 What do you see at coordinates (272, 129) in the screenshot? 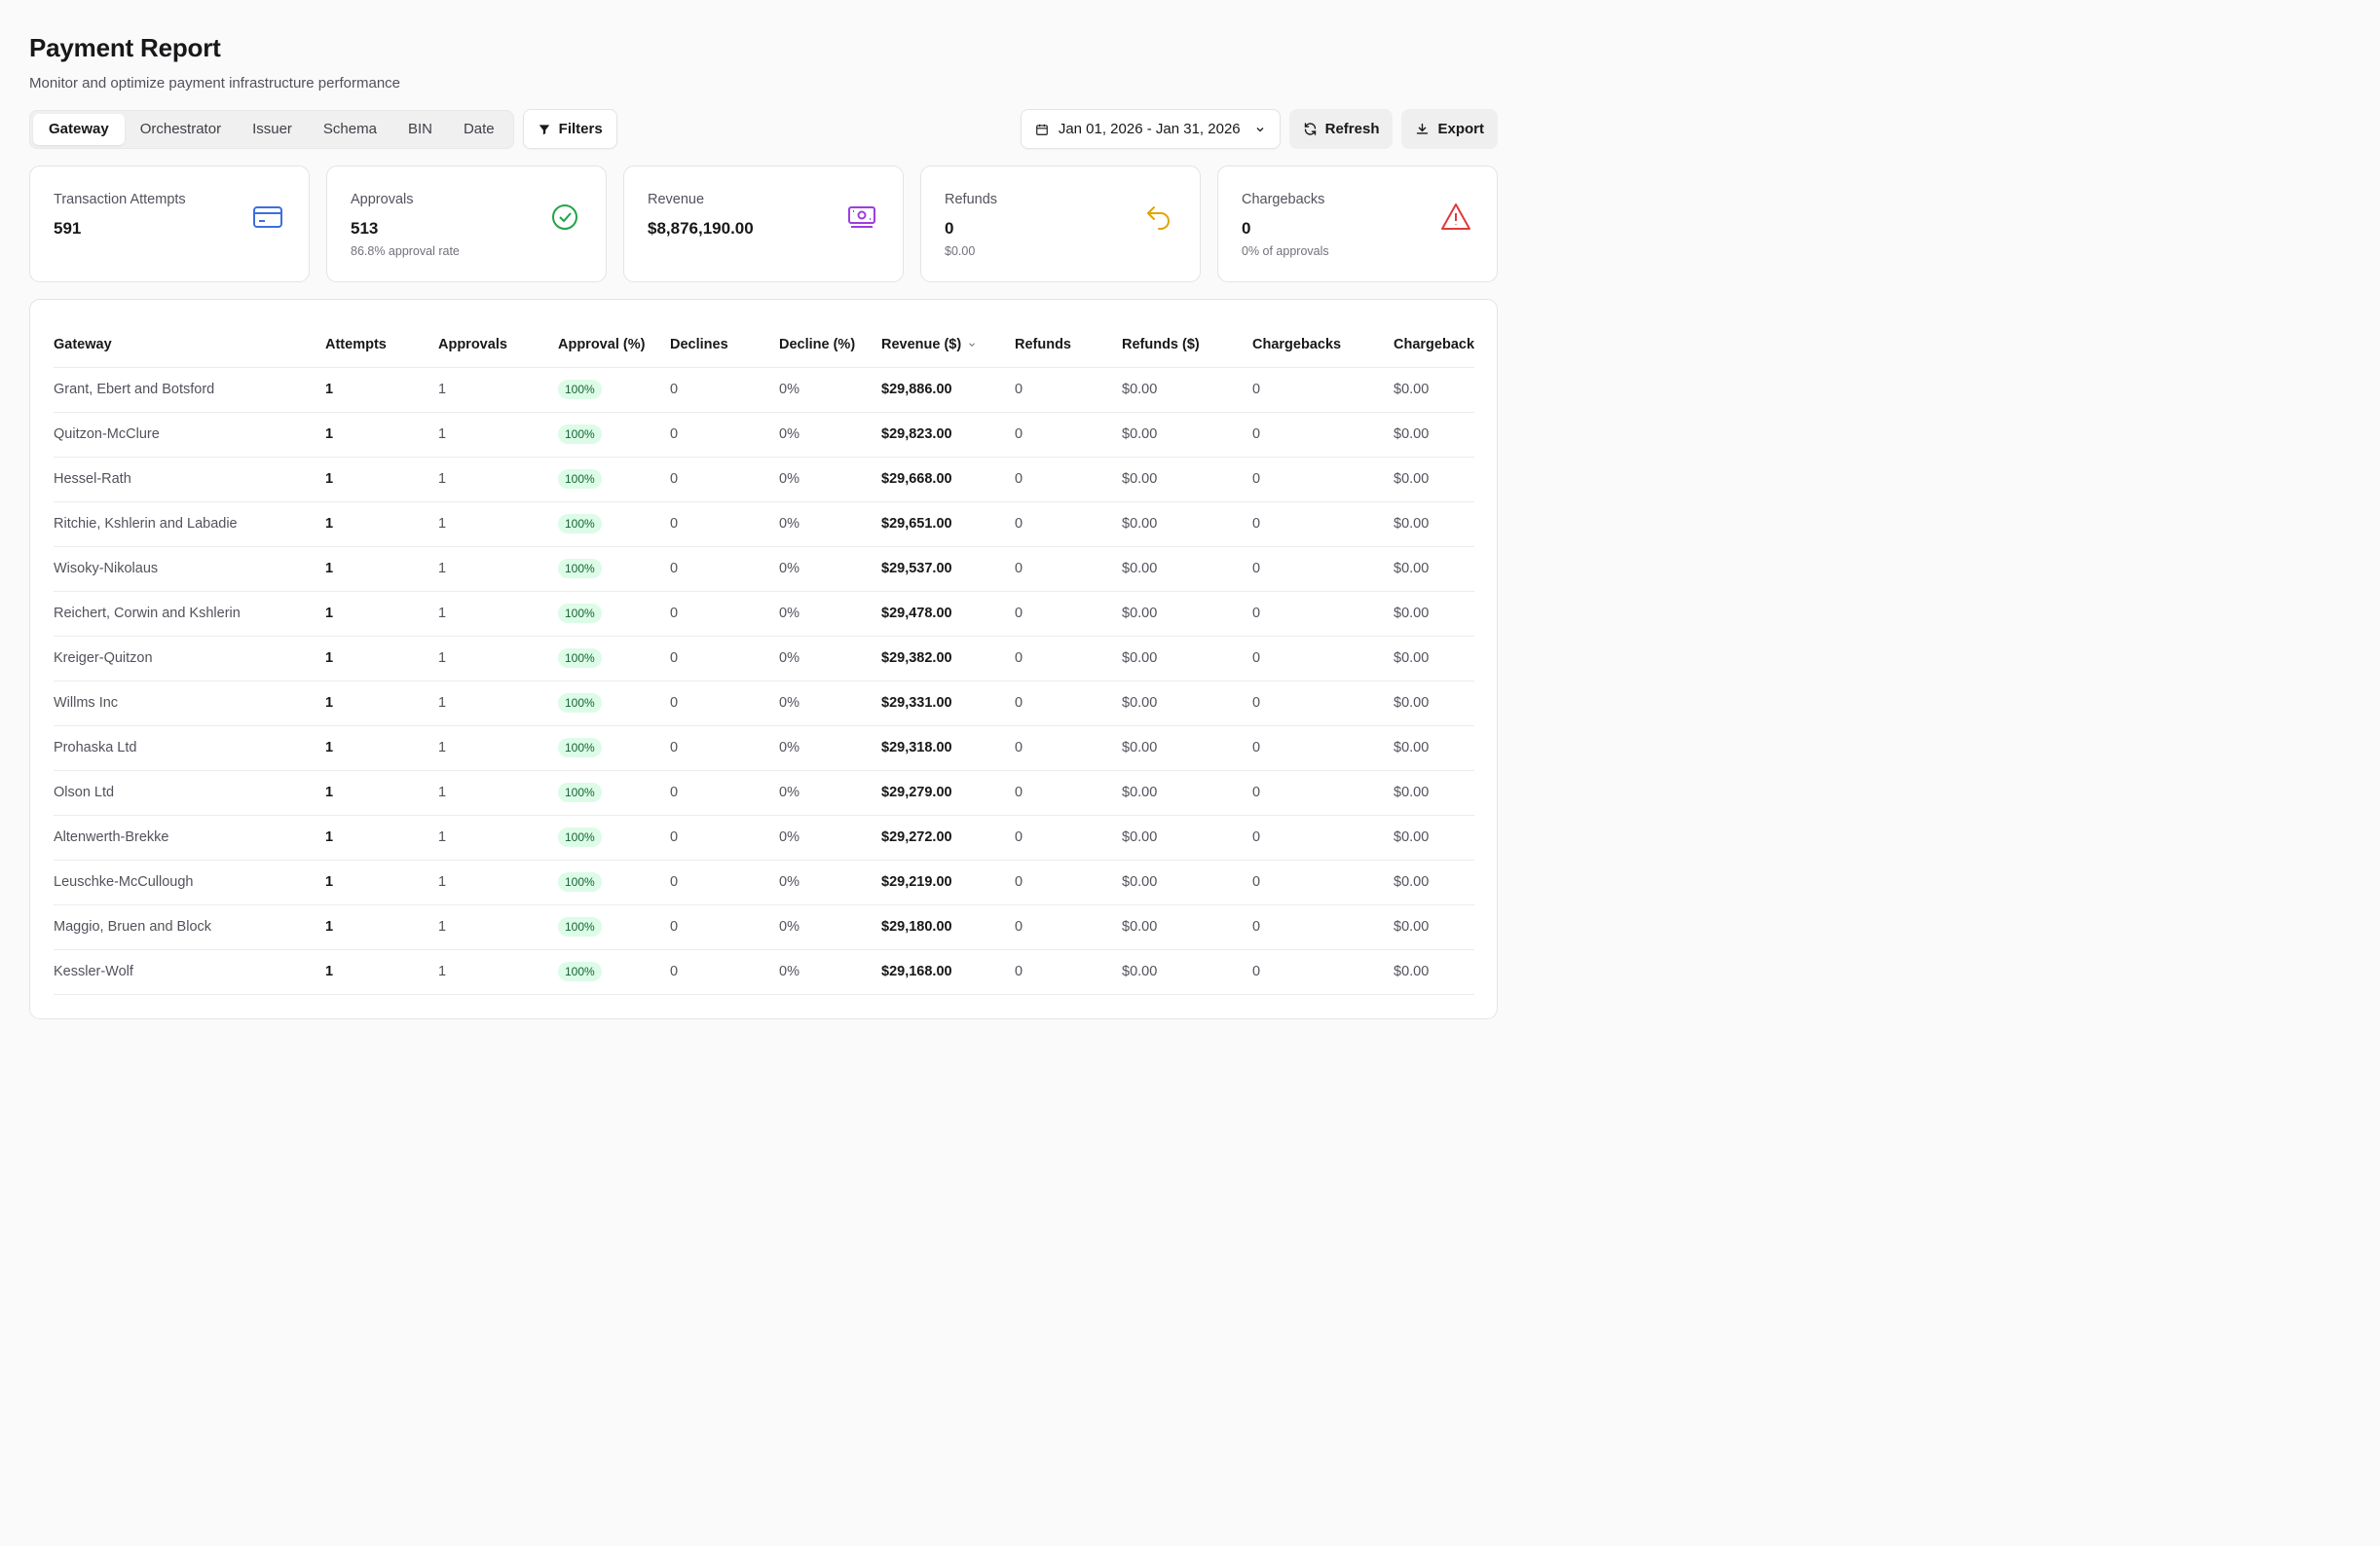
I see `tab-issuer: Issuer` at bounding box center [272, 129].